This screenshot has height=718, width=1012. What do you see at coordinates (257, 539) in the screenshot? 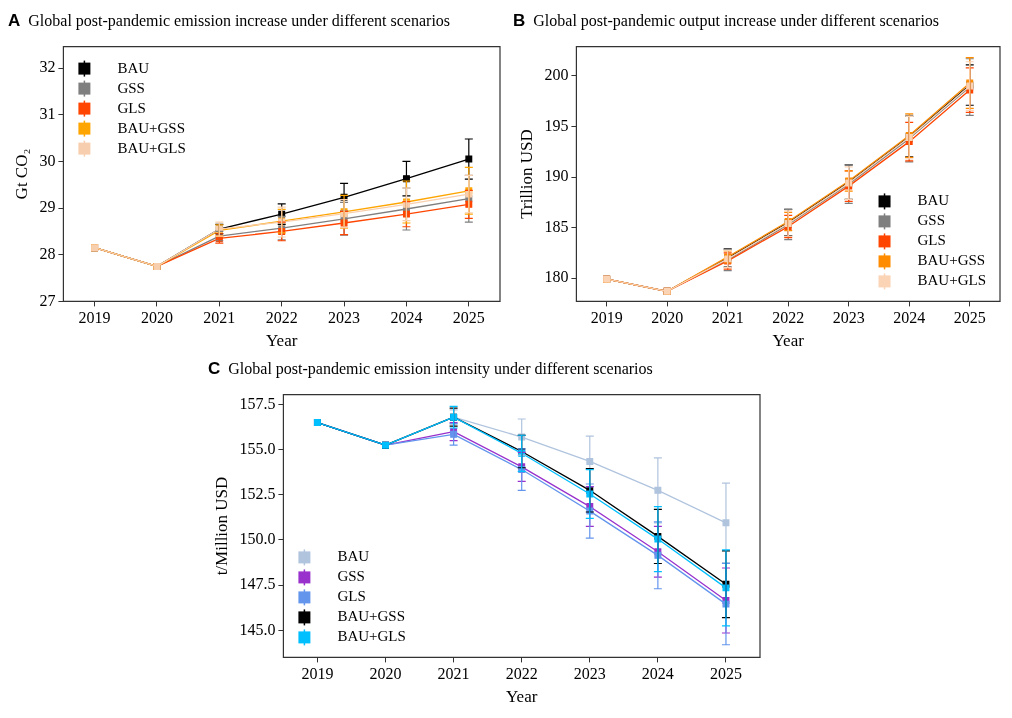
I see `y-tick-label: 150.0` at bounding box center [257, 539].